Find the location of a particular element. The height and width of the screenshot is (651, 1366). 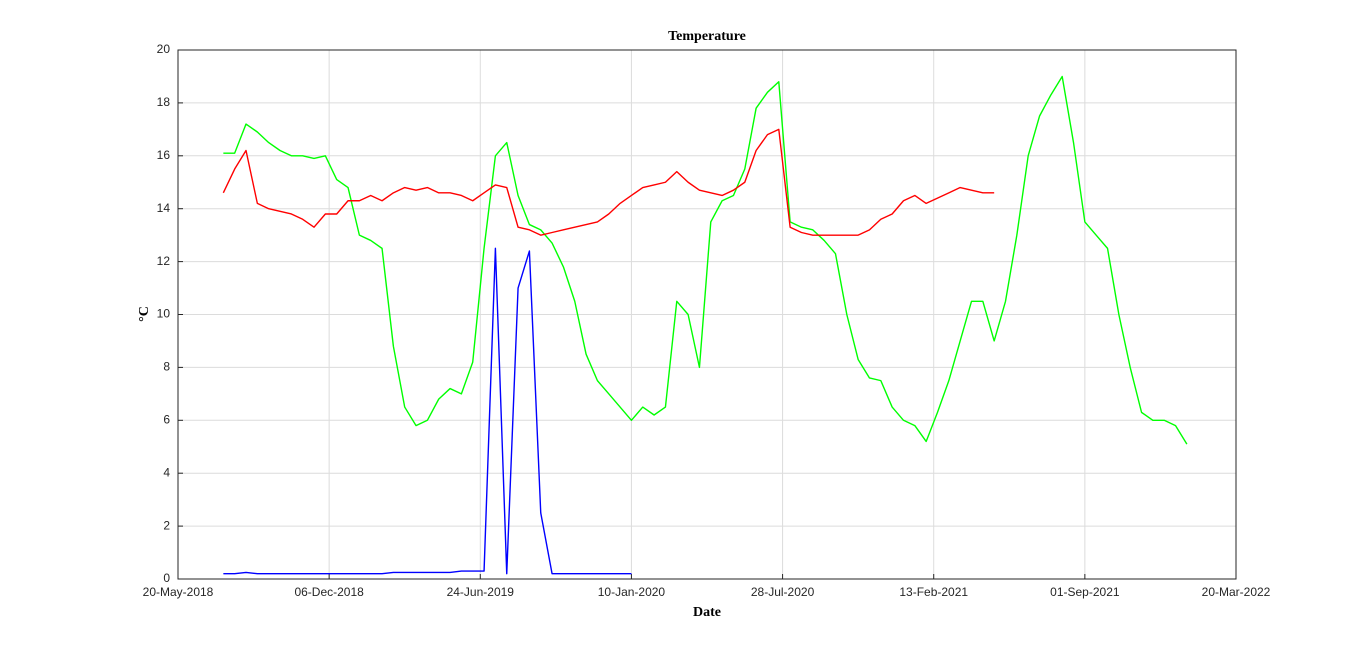

y-tick-label: 4 is located at coordinates (166, 472).